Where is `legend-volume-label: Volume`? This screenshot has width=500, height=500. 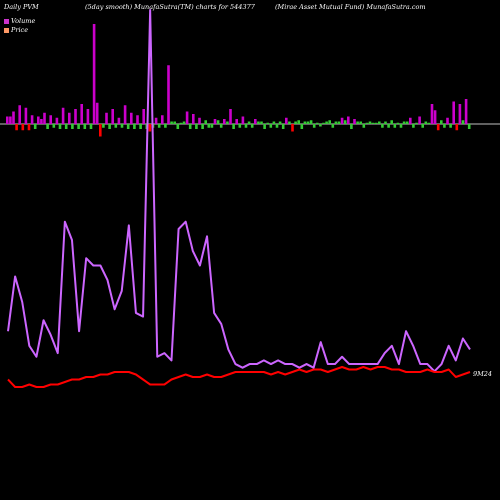
legend-volume-label: Volume is located at coordinates (23, 21).